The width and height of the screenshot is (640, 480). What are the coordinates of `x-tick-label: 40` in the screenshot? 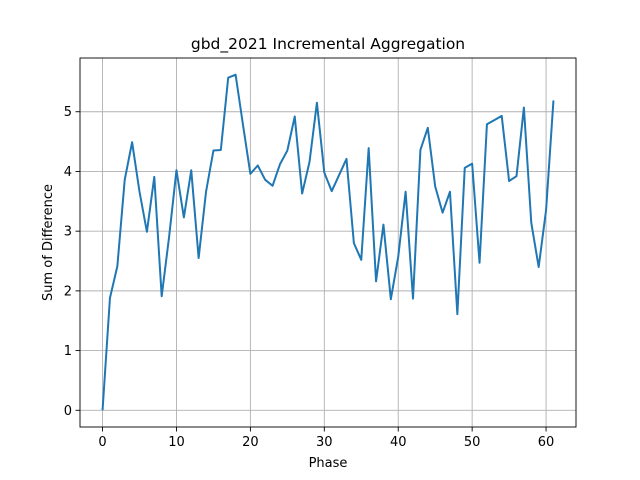 It's located at (398, 442).